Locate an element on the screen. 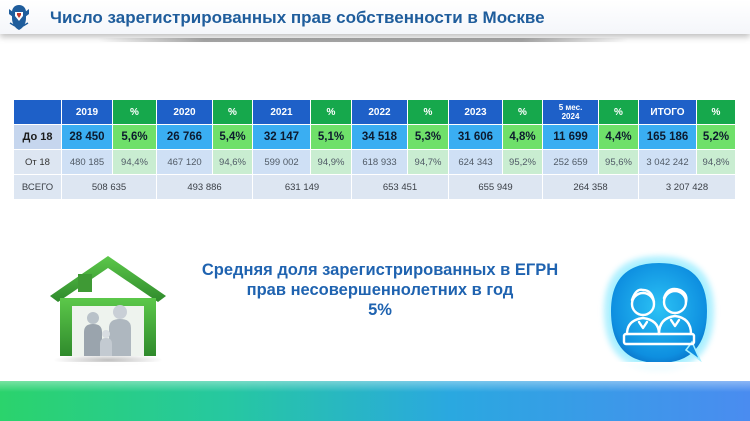 This screenshot has height=421, width=750. table-cell: 94,7% is located at coordinates (428, 162).